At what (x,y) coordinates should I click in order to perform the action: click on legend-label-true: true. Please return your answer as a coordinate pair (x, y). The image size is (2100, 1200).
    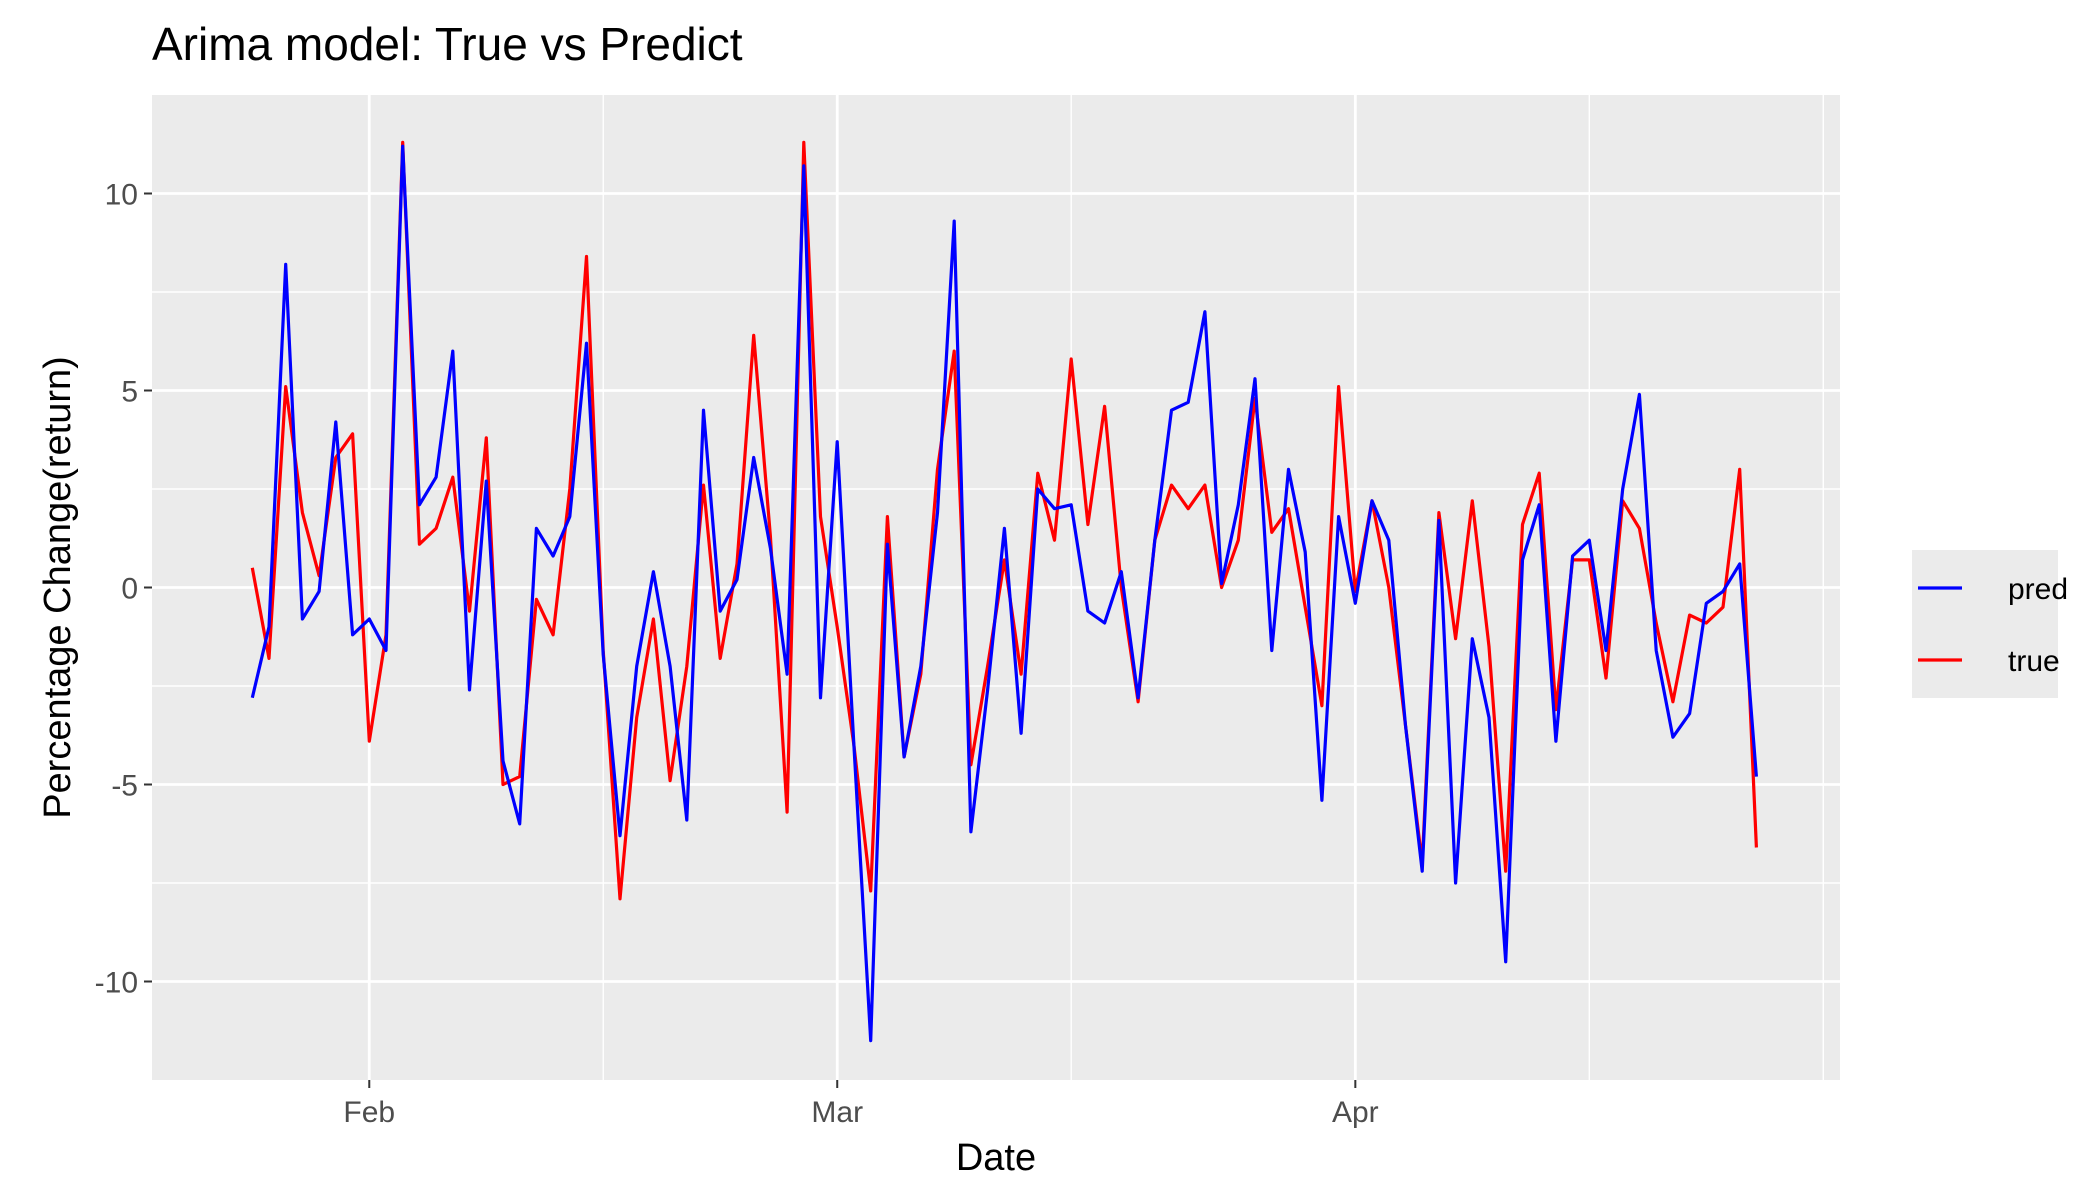
    Looking at the image, I should click on (2034, 661).